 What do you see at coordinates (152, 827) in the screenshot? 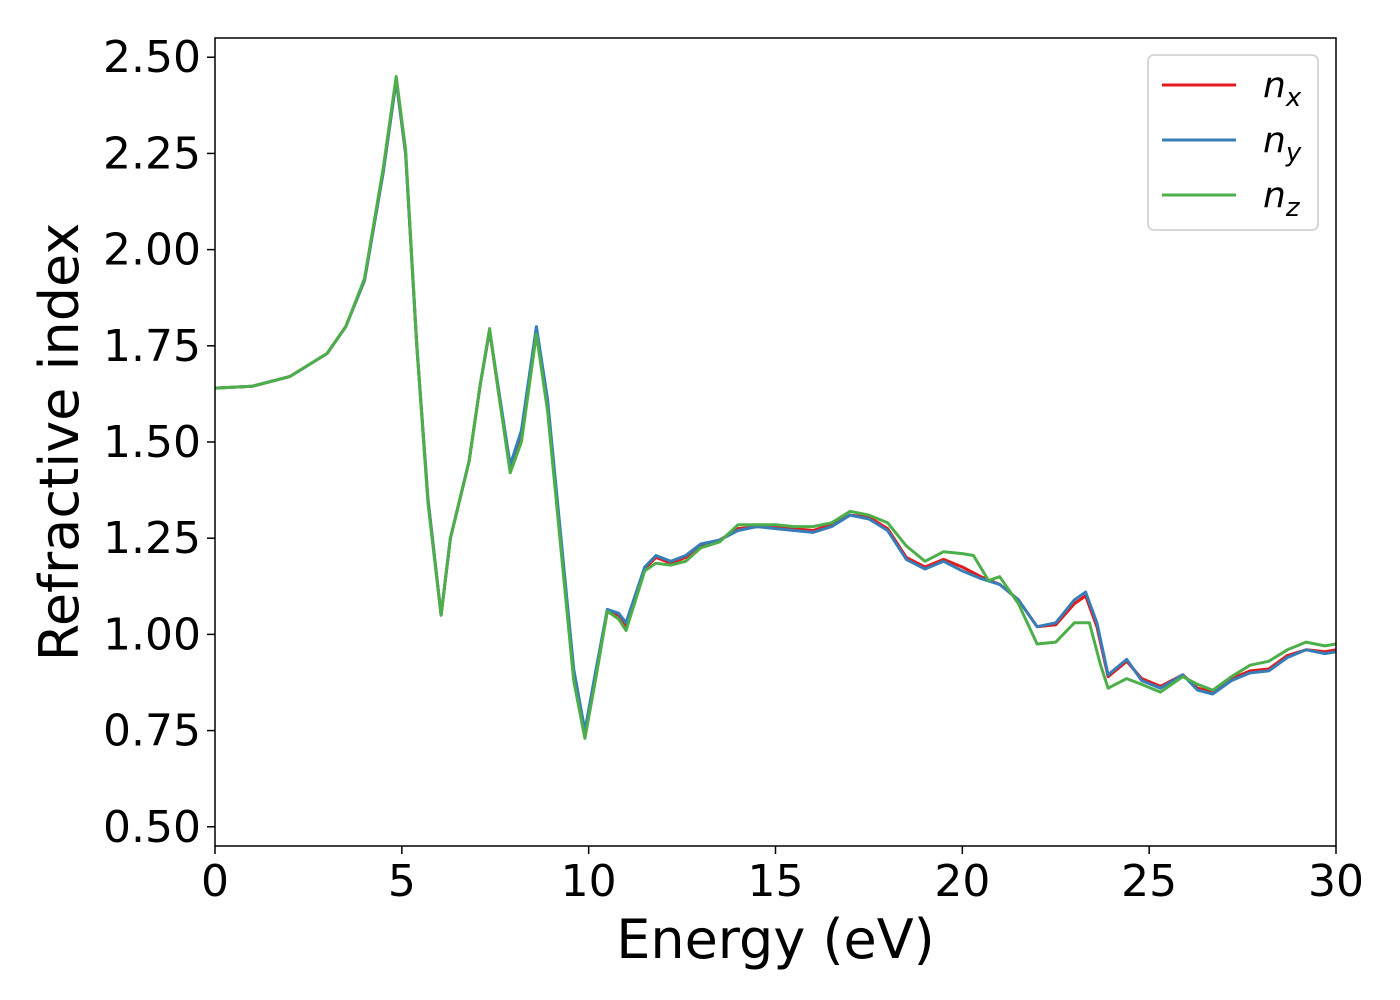
I see `y-tick-label: 0.50` at bounding box center [152, 827].